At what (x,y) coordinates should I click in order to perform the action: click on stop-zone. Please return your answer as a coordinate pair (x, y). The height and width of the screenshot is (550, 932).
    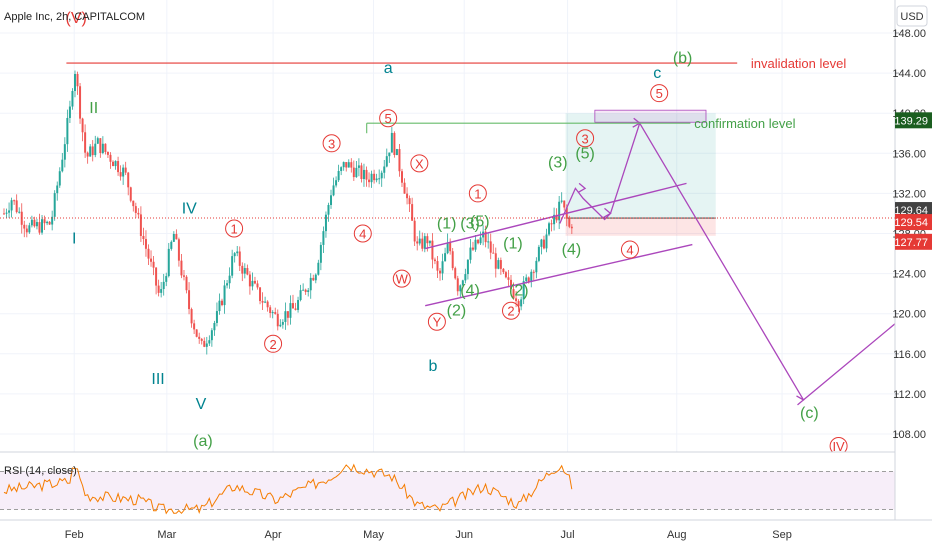
    Looking at the image, I should click on (640, 227).